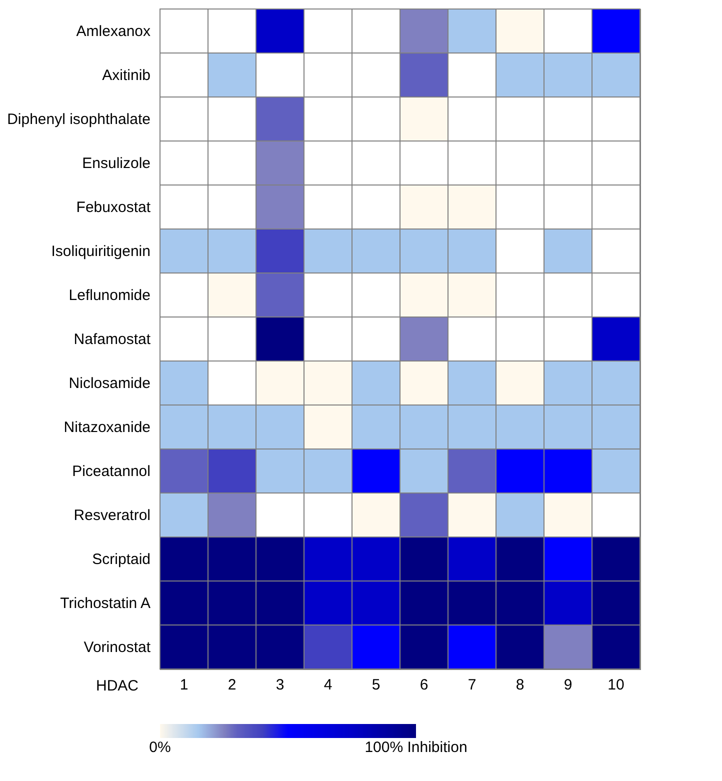  Describe the element at coordinates (118, 647) in the screenshot. I see `y-tick-label: Vorinostat` at that location.